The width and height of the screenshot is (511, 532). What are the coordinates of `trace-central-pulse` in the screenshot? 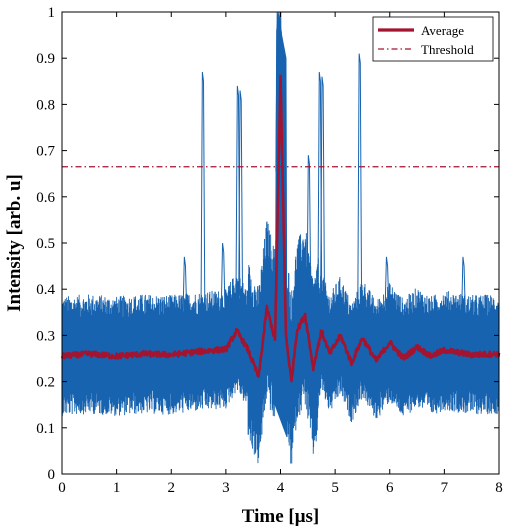 It's located at (281, 224).